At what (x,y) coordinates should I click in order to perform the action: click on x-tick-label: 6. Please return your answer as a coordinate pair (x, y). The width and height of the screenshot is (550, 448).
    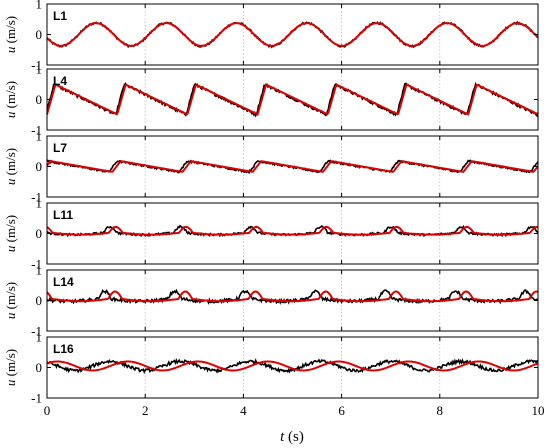
    Looking at the image, I should click on (341, 410).